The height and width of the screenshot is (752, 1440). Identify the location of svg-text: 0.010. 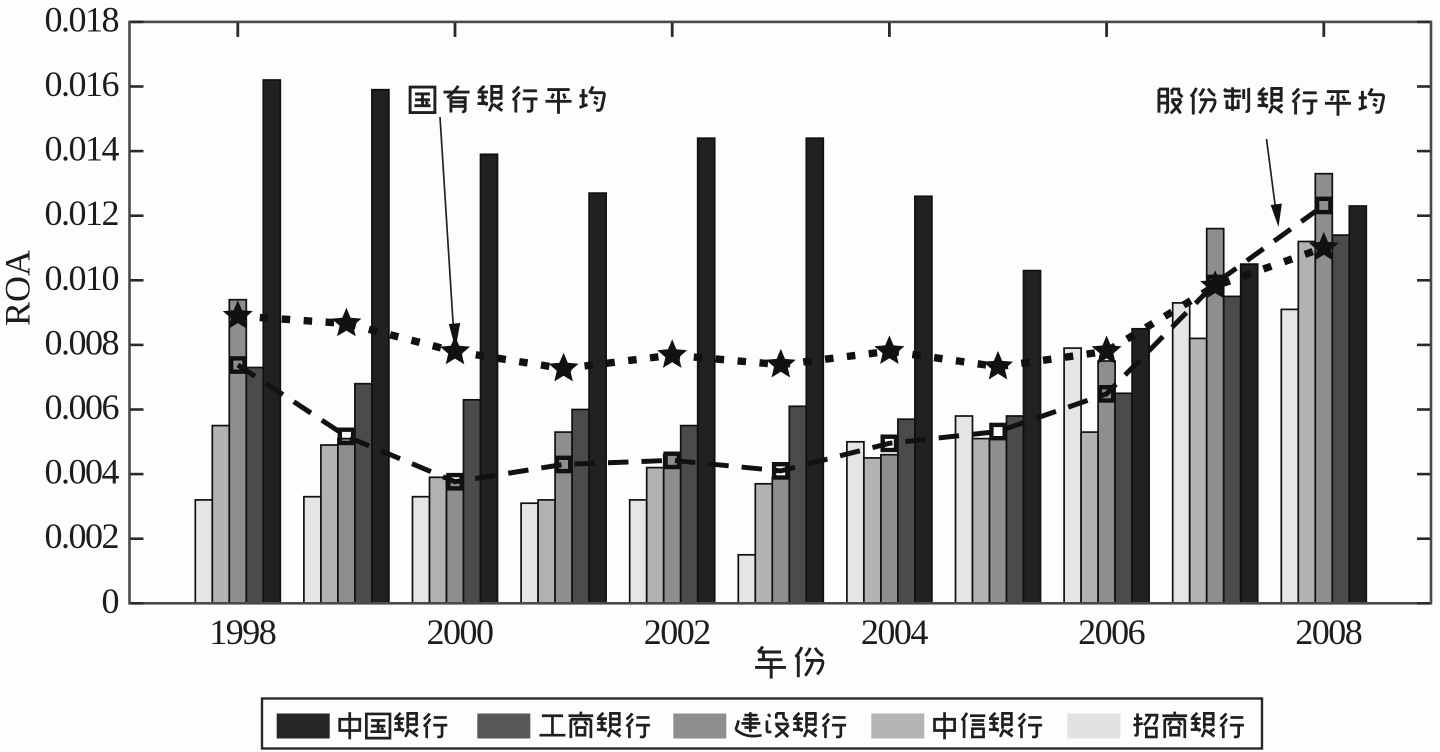
(82, 278).